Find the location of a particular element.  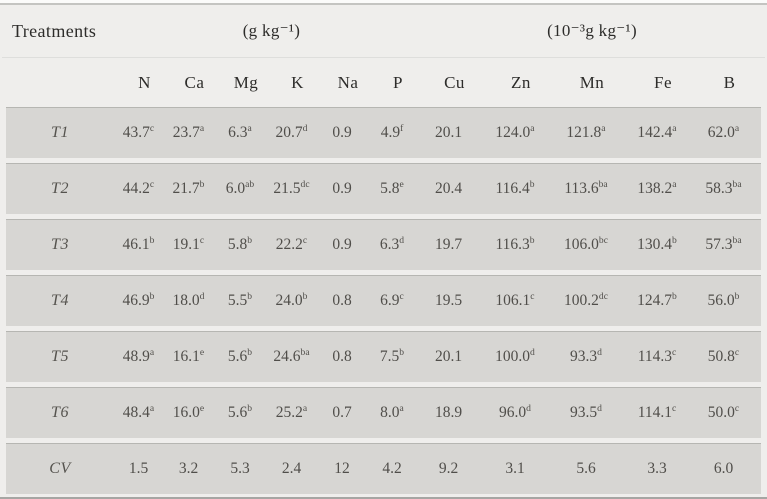

data-cell-n: 43.7c is located at coordinates (138, 133).